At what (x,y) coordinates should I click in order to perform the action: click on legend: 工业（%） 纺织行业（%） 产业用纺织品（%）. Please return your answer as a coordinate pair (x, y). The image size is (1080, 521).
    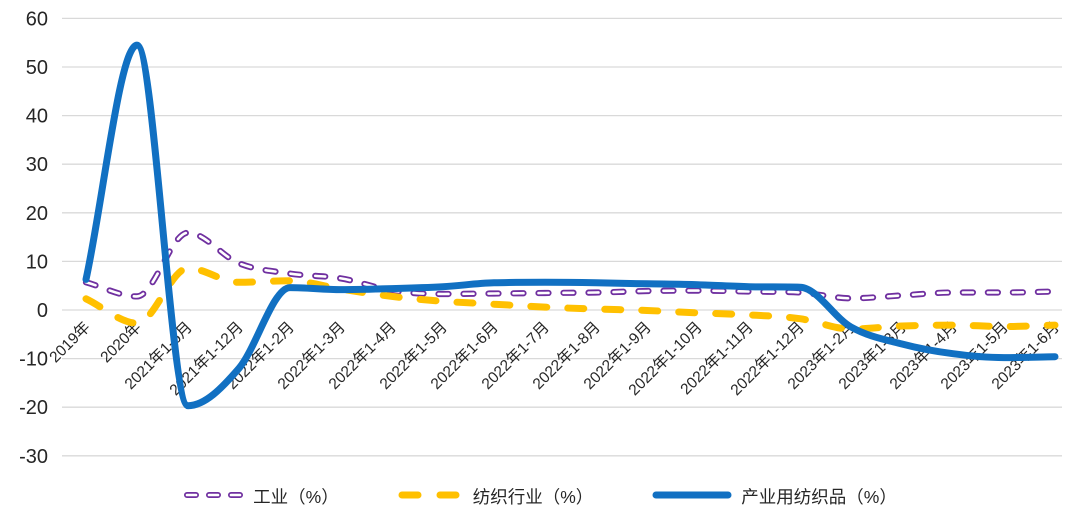
    Looking at the image, I should click on (540, 496).